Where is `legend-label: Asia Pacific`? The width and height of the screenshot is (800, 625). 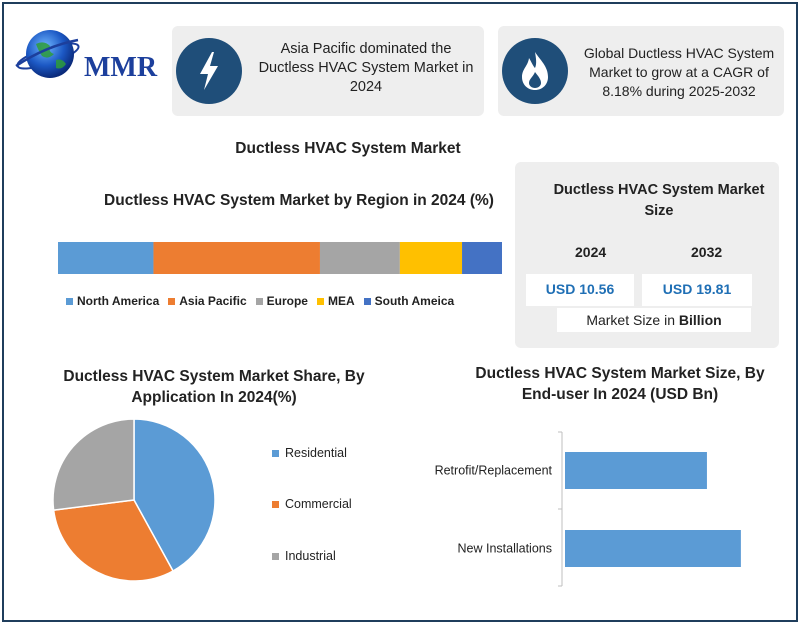
legend-label: Asia Pacific is located at coordinates (213, 301).